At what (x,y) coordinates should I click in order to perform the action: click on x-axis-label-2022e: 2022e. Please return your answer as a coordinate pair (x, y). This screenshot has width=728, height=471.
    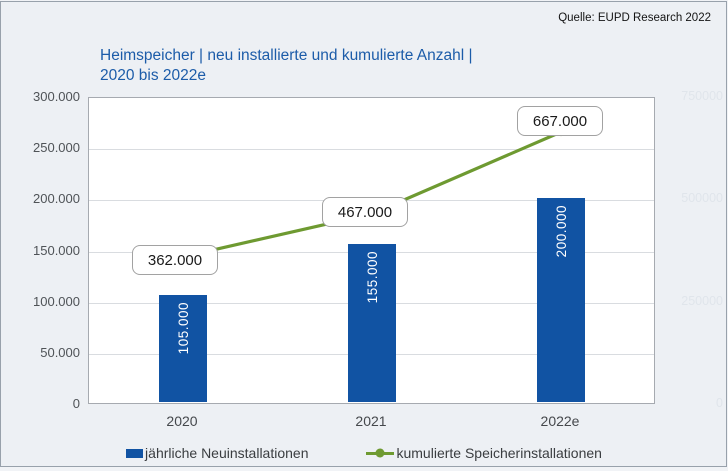
    Looking at the image, I should click on (560, 421).